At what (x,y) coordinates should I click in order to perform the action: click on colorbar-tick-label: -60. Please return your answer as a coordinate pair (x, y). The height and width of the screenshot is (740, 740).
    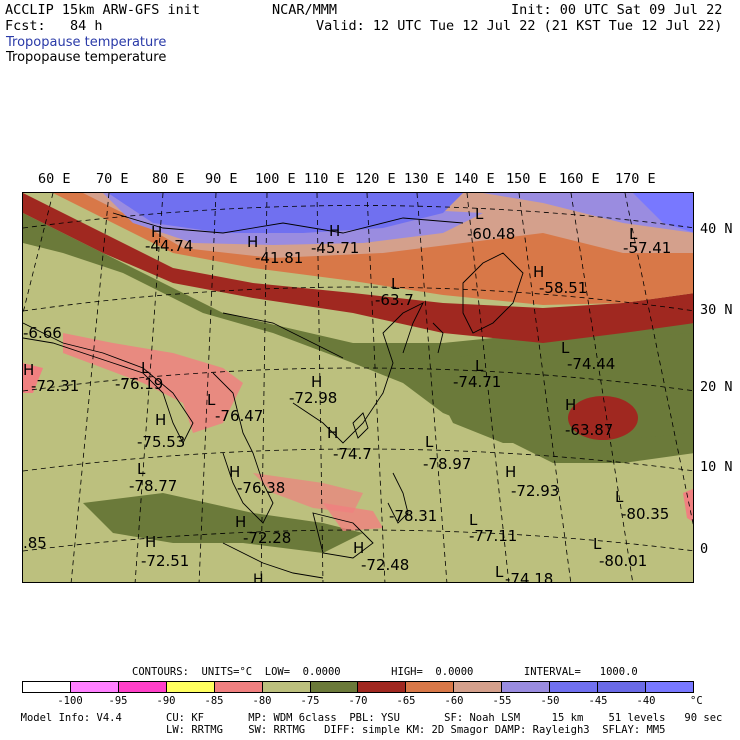
    Looking at the image, I should click on (454, 701).